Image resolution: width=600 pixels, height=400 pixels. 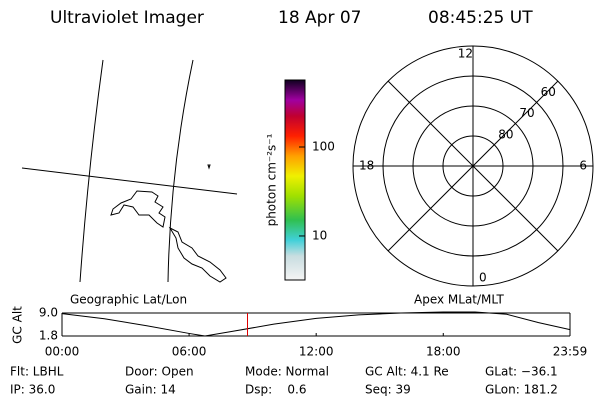 I want to click on colorbar-tick-label: 100, so click(x=323, y=146).